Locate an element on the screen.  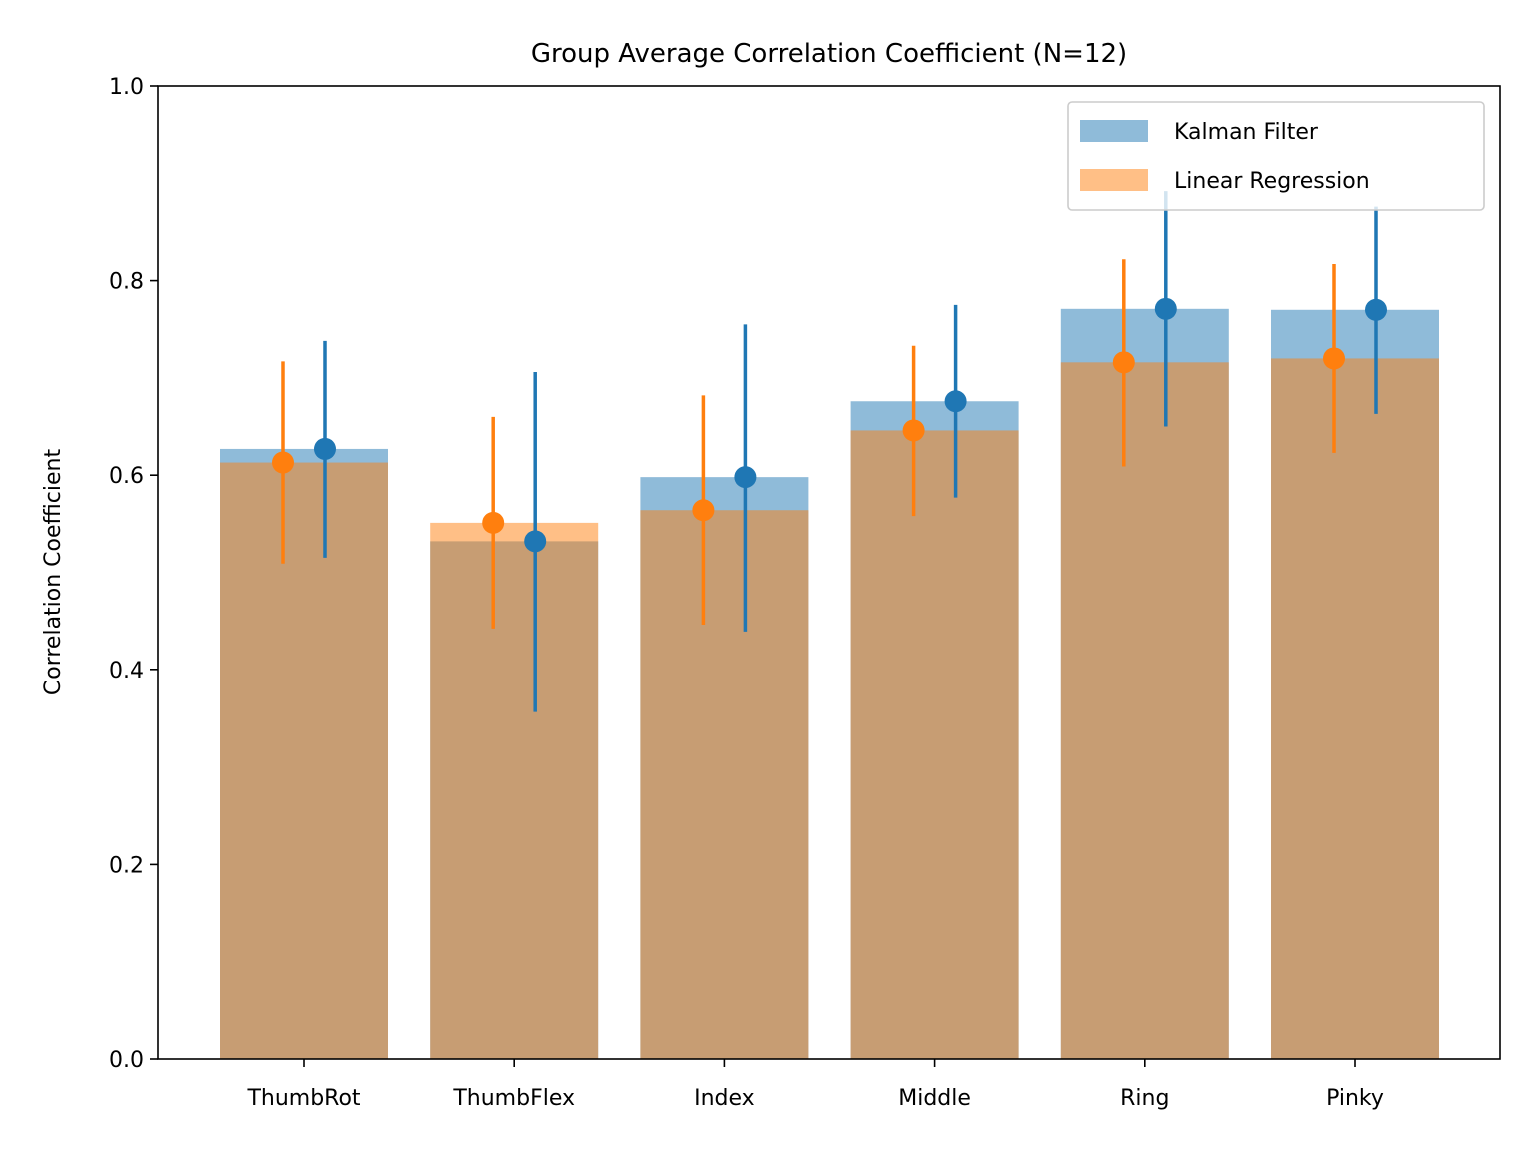
bar-linear-thumbrot is located at coordinates (304, 760).